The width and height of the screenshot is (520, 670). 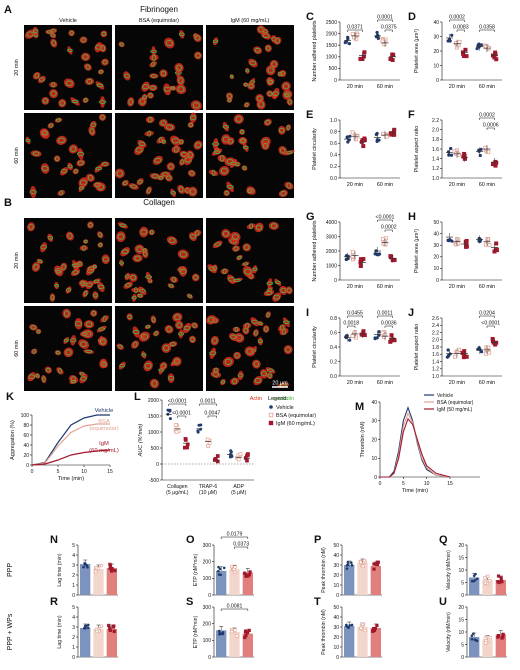 What do you see at coordinates (207, 546) in the screenshot?
I see `y-tick-label: 300` at bounding box center [207, 546].